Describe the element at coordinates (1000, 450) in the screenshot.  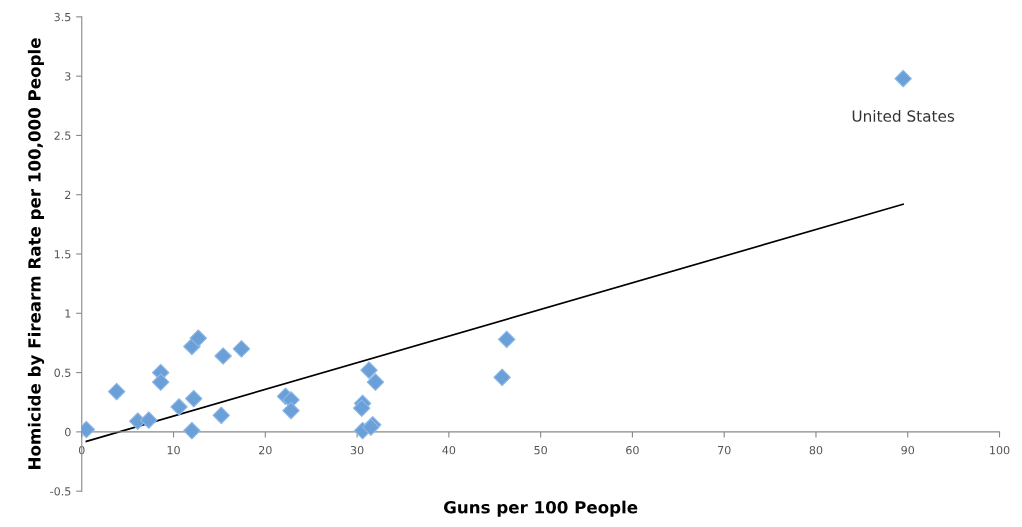
I see `x-tick-label: 100` at that location.